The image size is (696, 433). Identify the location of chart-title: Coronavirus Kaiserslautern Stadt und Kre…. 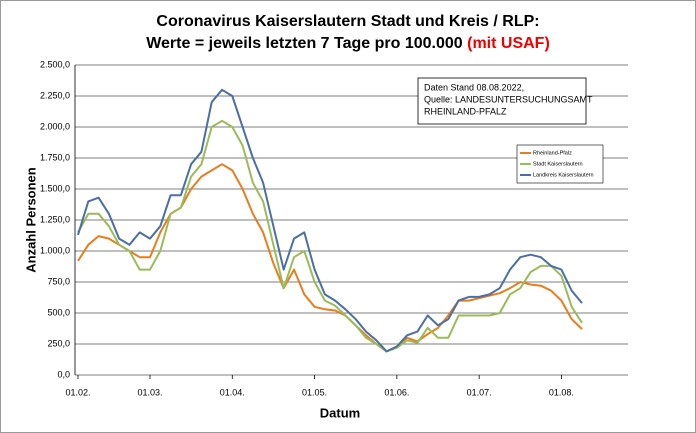
(347, 21).